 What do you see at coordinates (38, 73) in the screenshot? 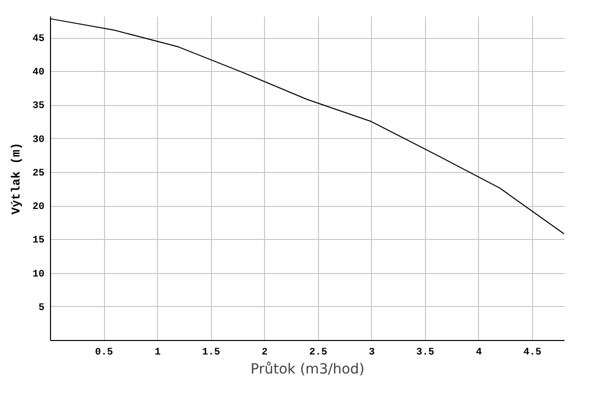
I see `y-tick-label: 40` at bounding box center [38, 73].